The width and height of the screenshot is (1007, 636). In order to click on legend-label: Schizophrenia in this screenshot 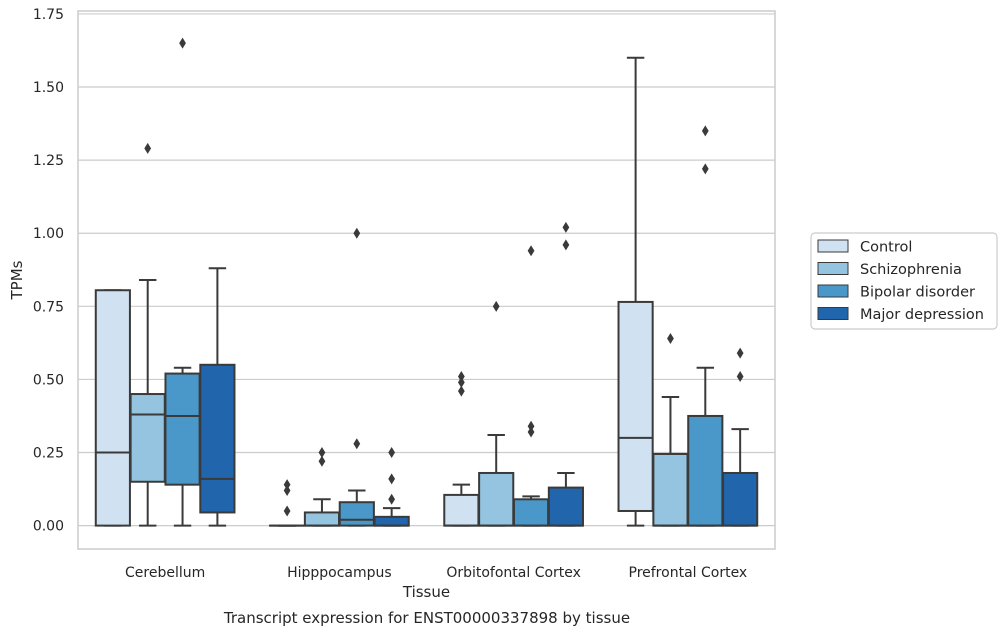, I will do `click(911, 270)`.